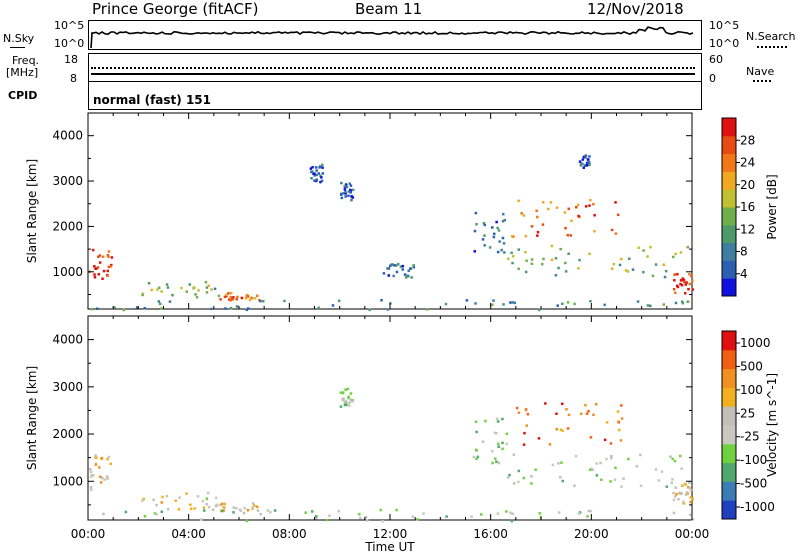 This screenshot has width=800, height=554. I want to click on colorbar-tick-label: 8, so click(744, 252).